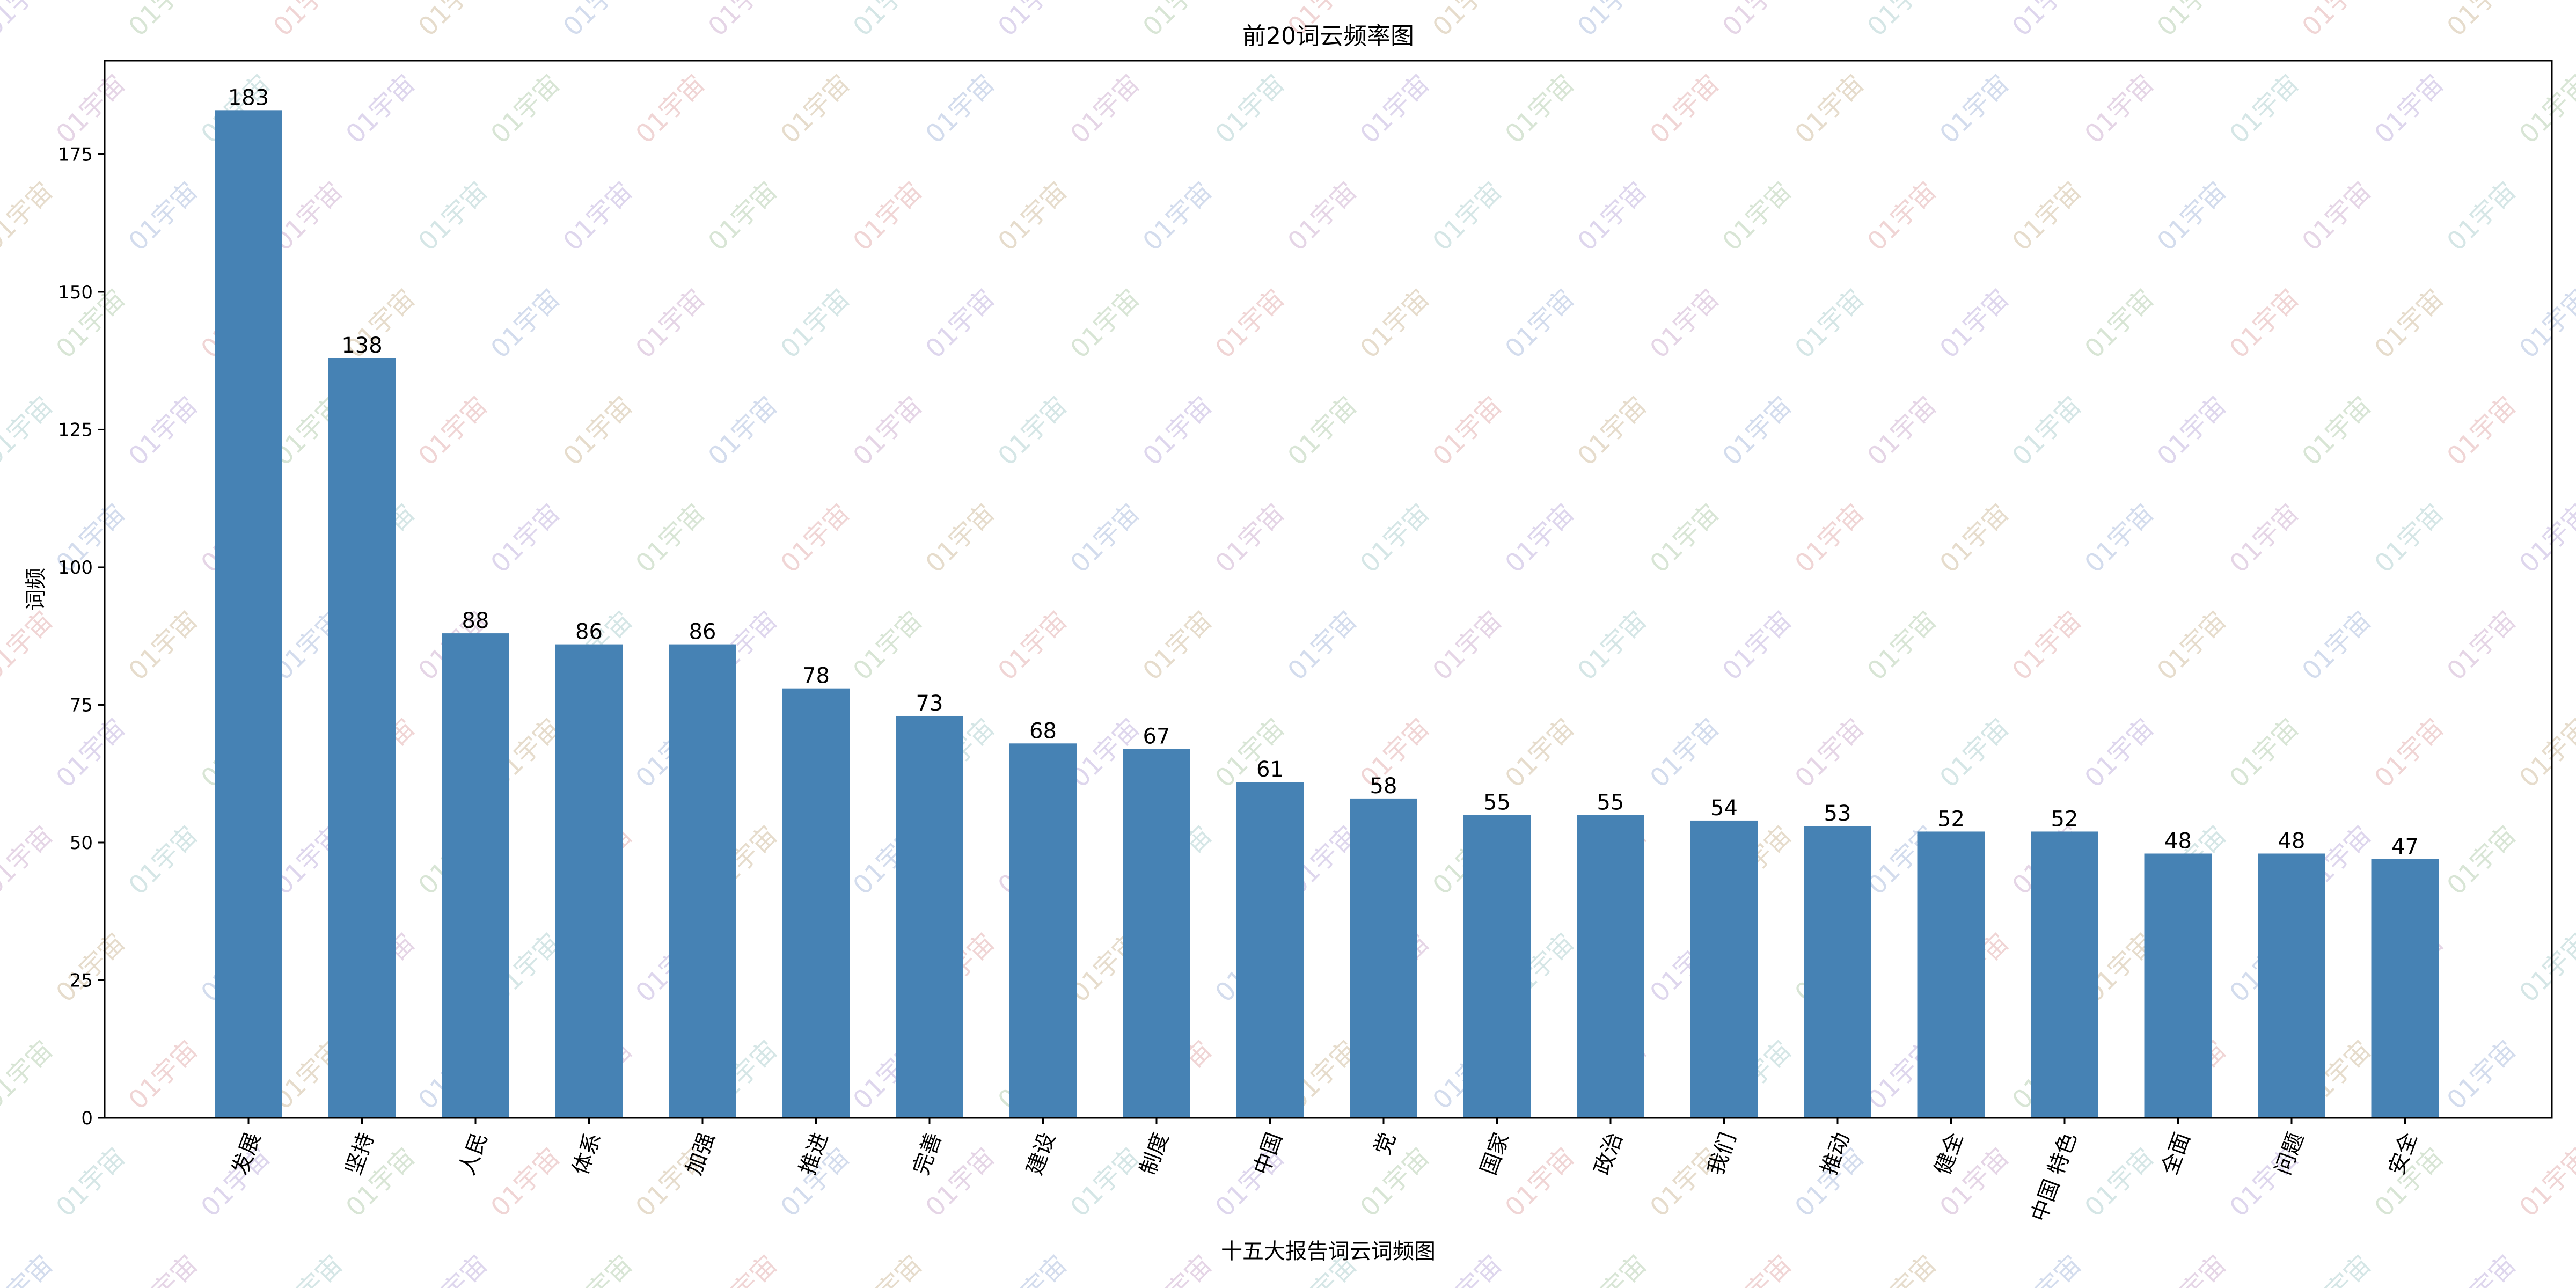 The width and height of the screenshot is (2576, 1288). What do you see at coordinates (2053, 1177) in the screenshot?
I see `x-tick-label: 中国 特色` at bounding box center [2053, 1177].